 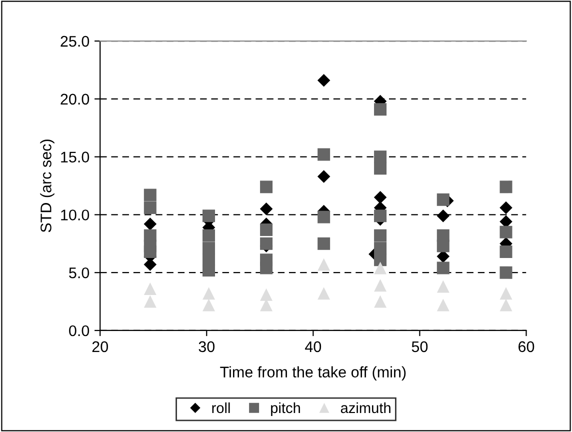 I want to click on y-tick-label: 25.0, so click(x=75, y=41).